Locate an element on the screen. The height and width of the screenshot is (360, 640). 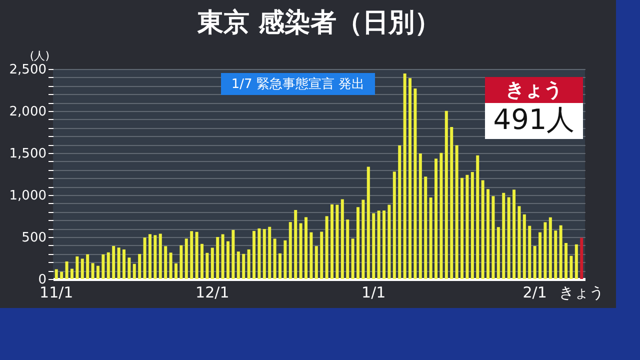
x-tick-label: 12/1 is located at coordinates (213, 293).